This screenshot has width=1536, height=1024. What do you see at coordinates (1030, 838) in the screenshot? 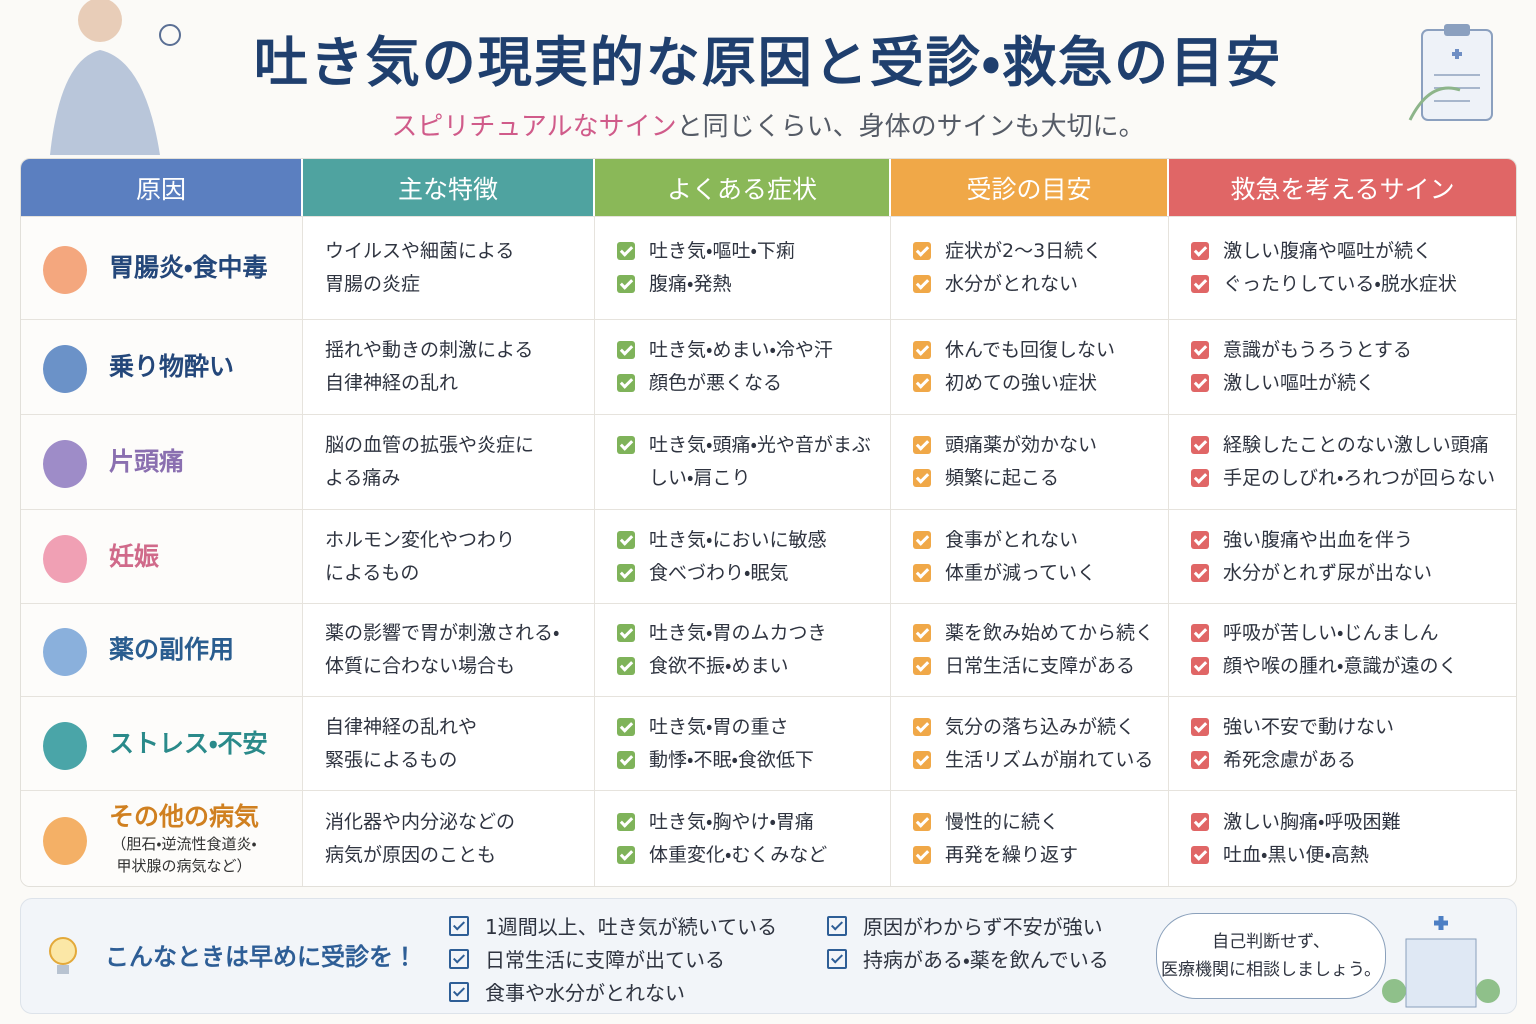
I see `visit-cell: 慢性的に続く 再発を繰り返す` at bounding box center [1030, 838].